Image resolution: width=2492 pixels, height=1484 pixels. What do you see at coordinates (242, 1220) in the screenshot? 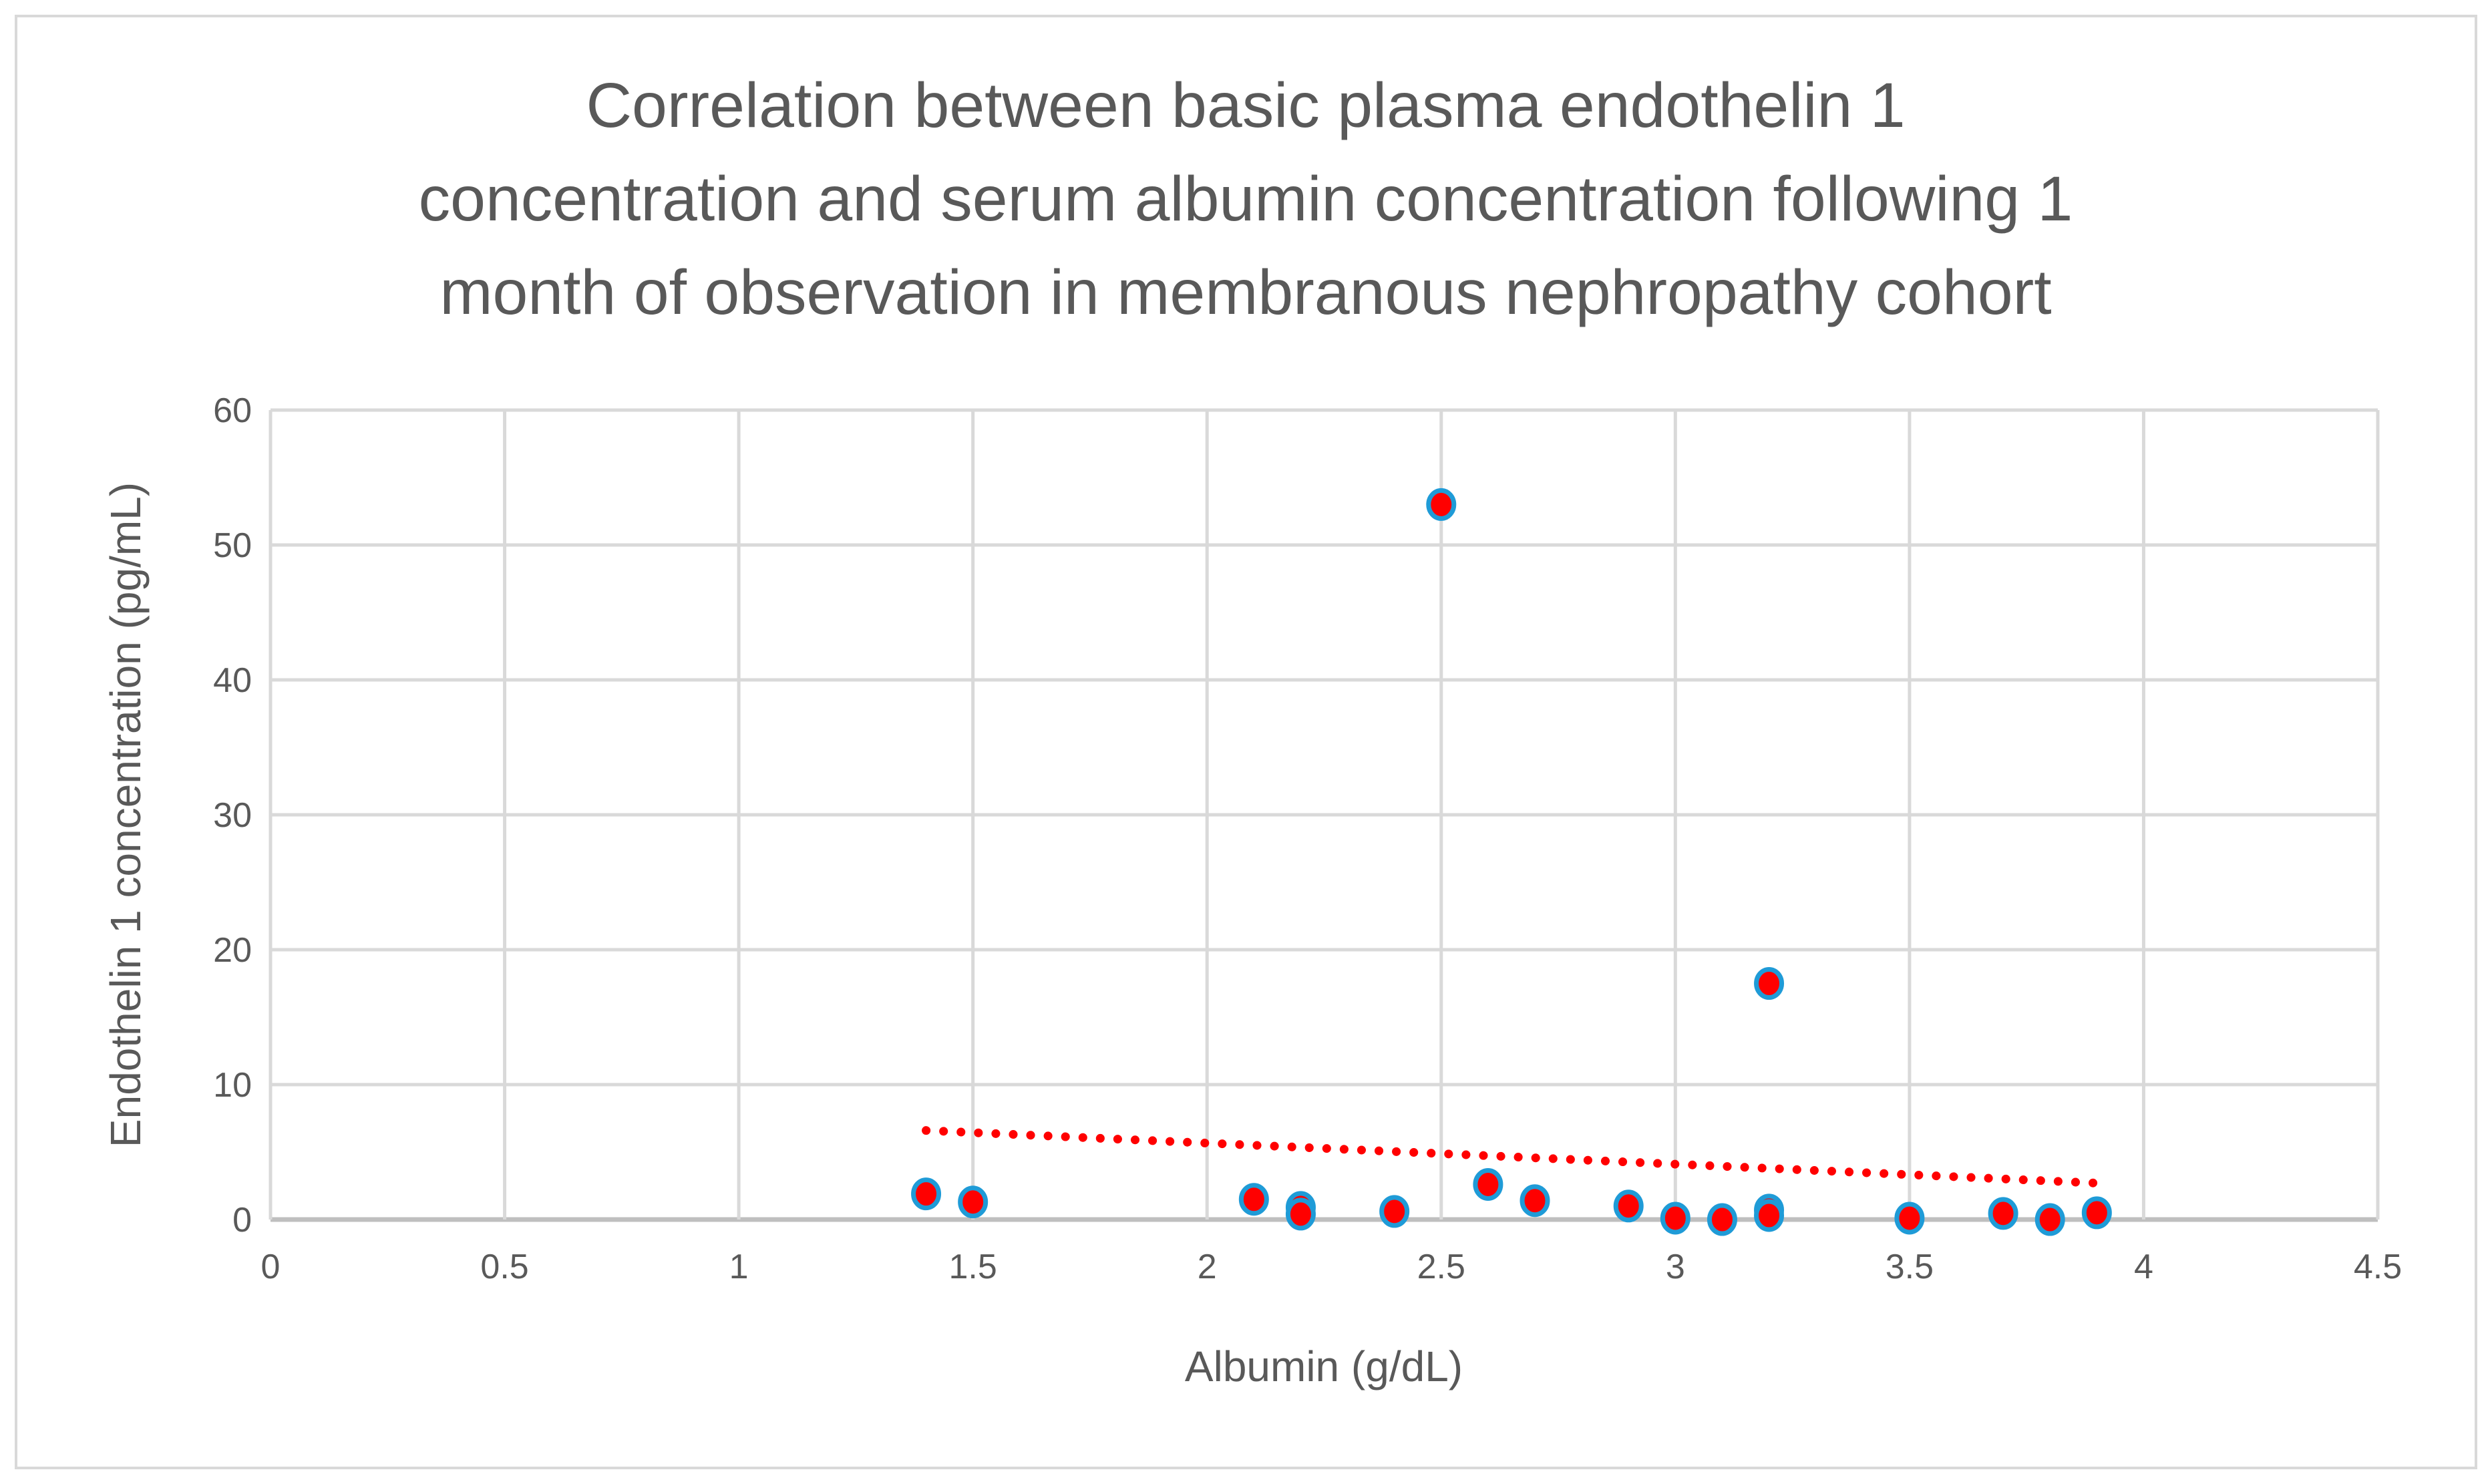
I see `y-tick-label: 0` at bounding box center [242, 1220].